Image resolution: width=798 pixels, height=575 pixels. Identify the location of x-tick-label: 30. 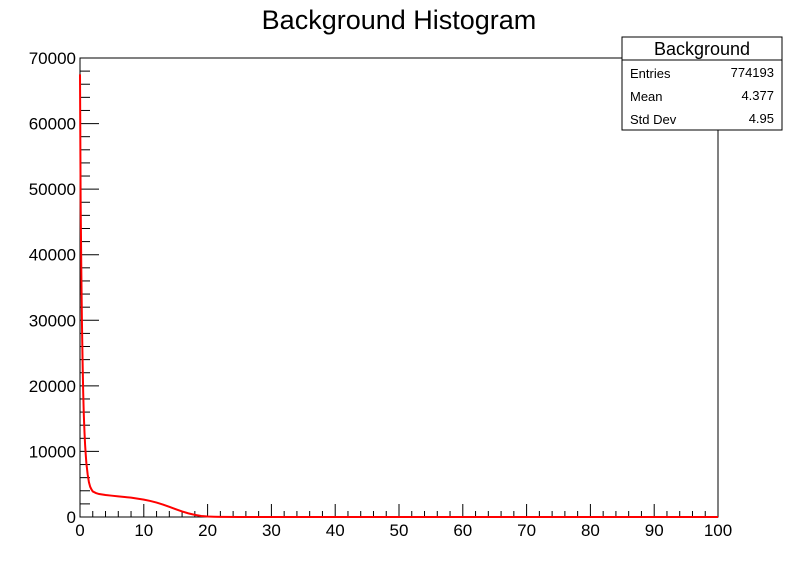
(271, 530).